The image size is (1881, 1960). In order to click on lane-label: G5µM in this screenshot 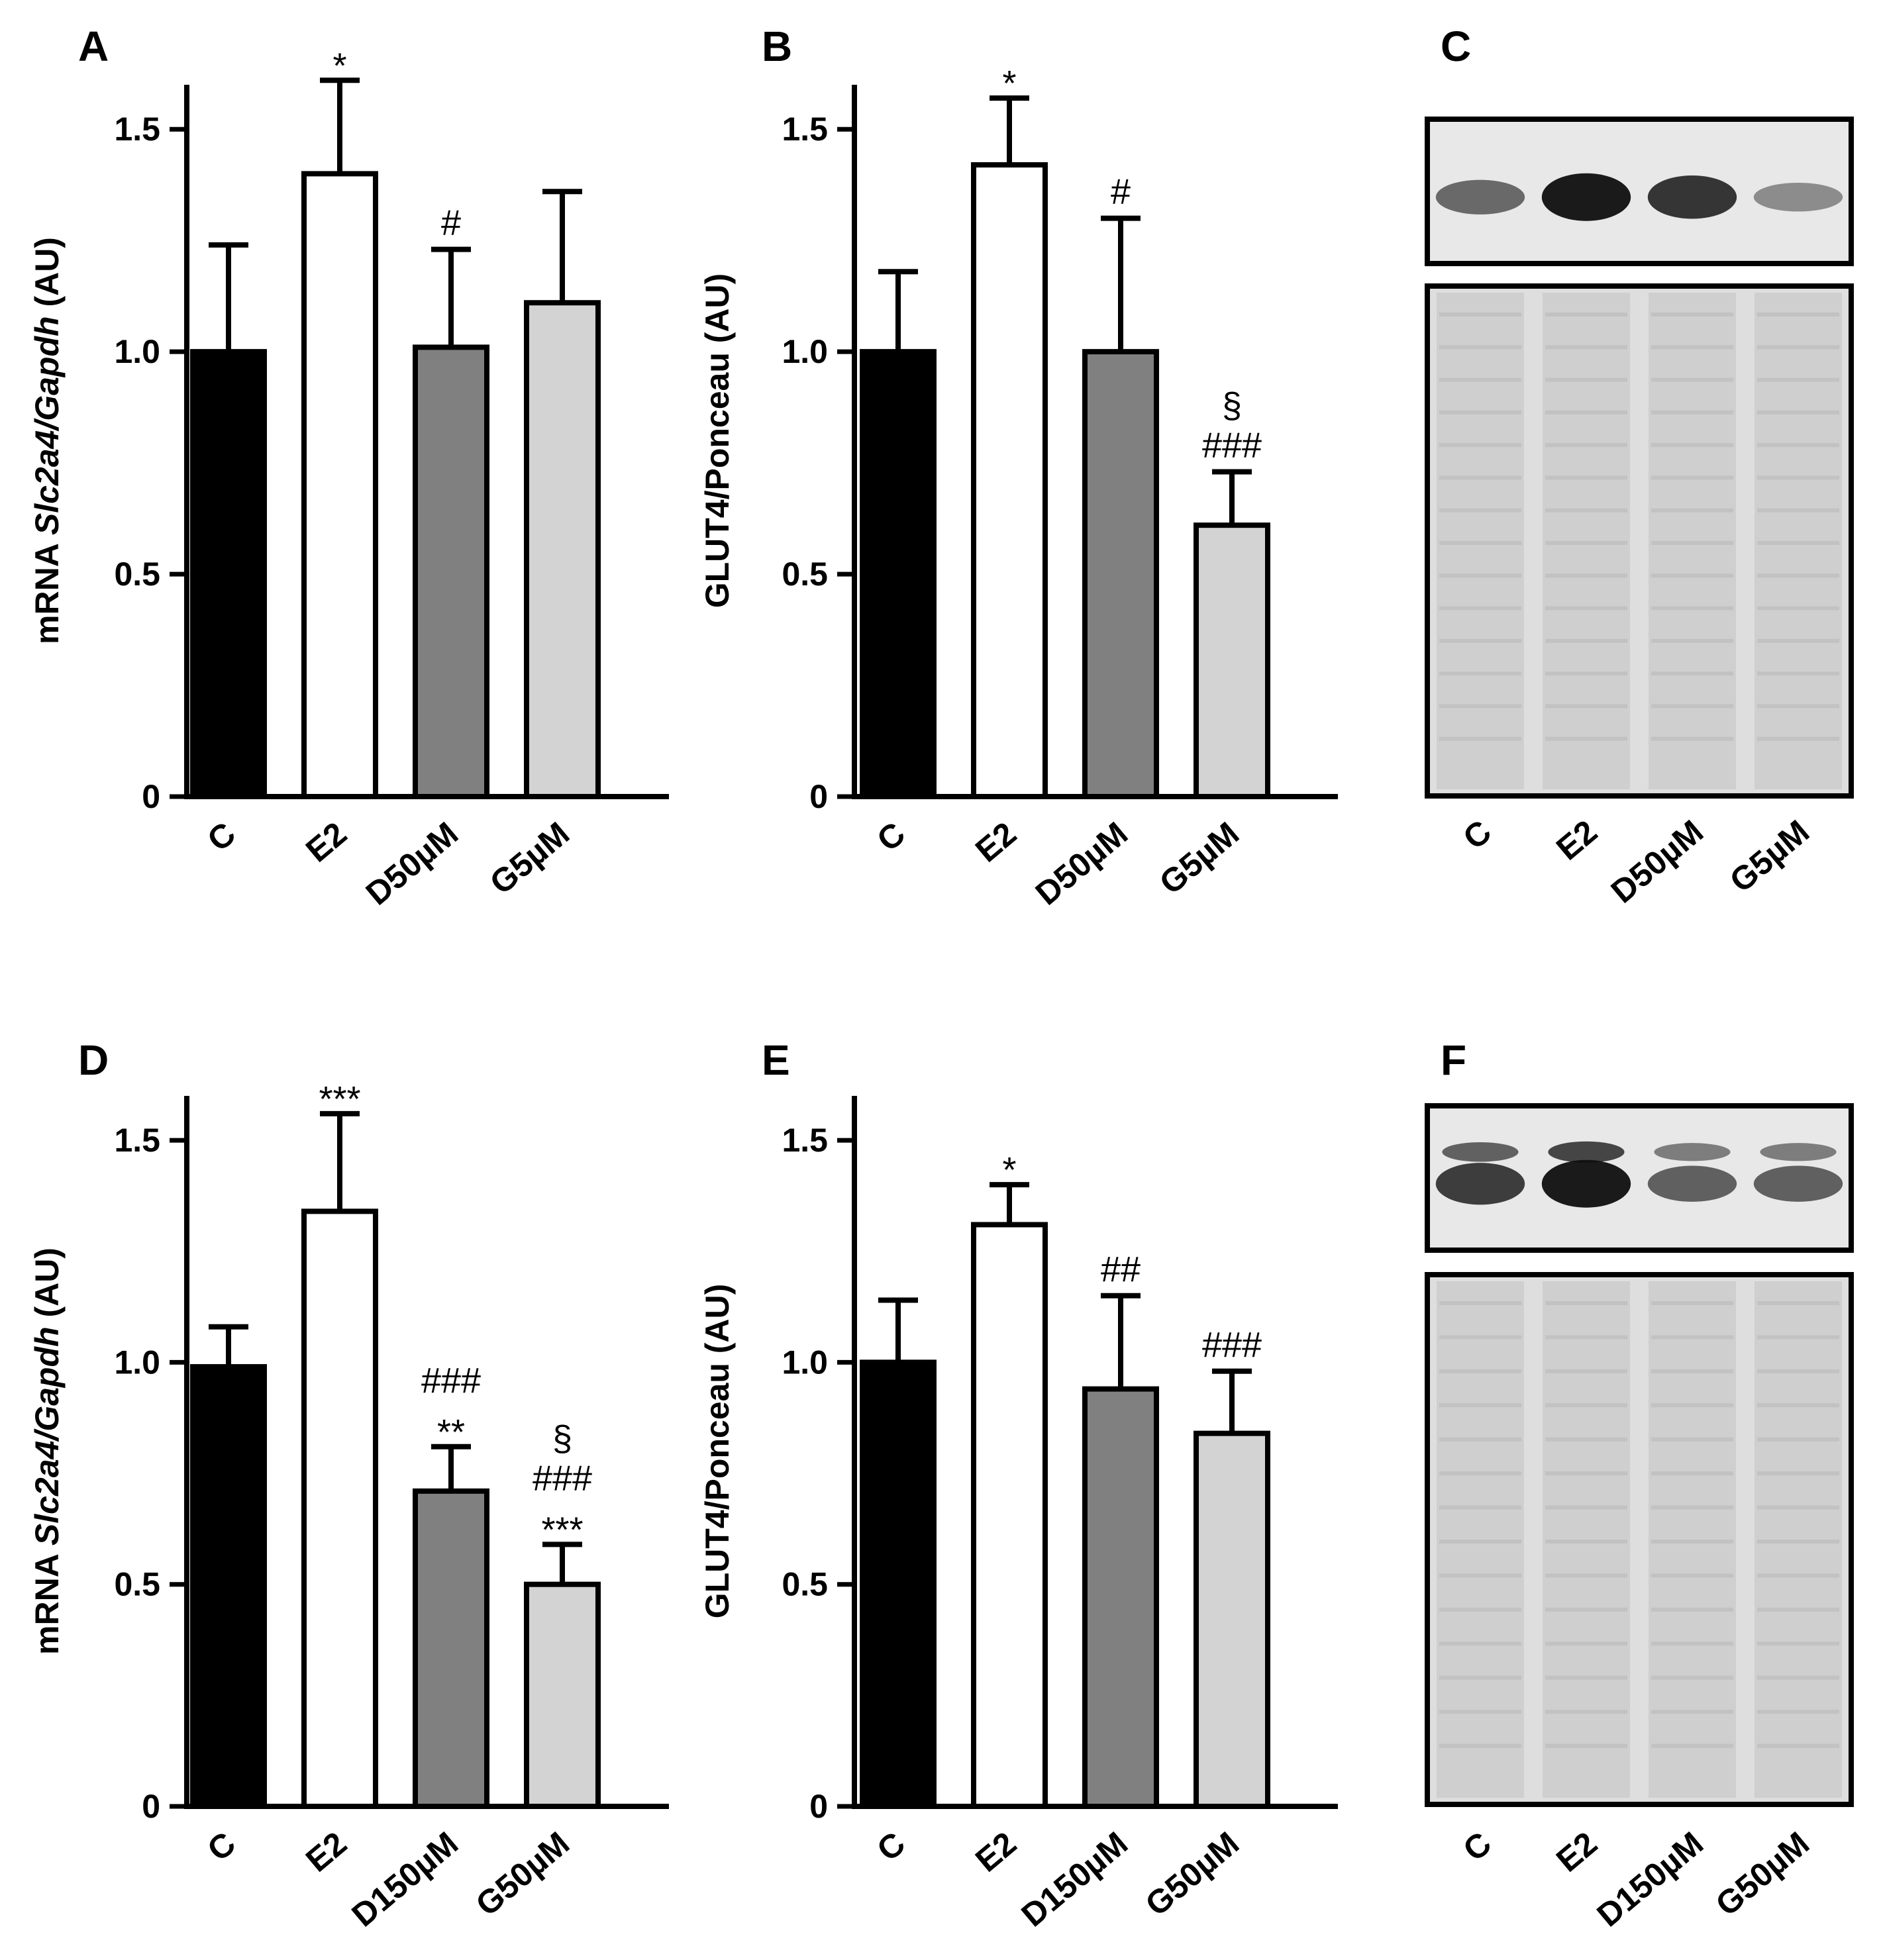, I will do `click(1769, 856)`.